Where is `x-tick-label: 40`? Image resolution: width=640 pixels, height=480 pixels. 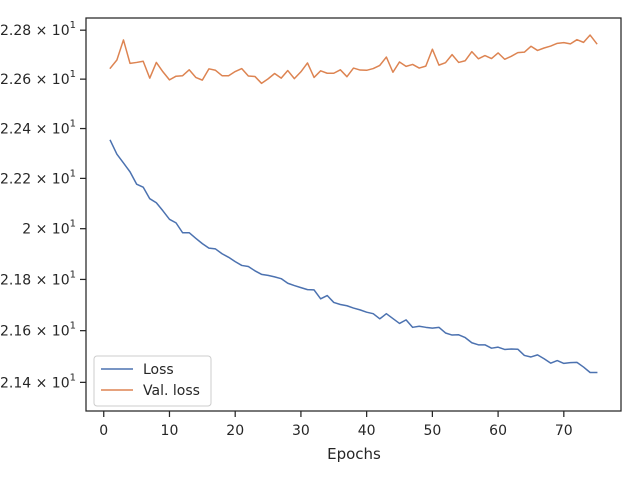
x-tick-label: 40 is located at coordinates (367, 431).